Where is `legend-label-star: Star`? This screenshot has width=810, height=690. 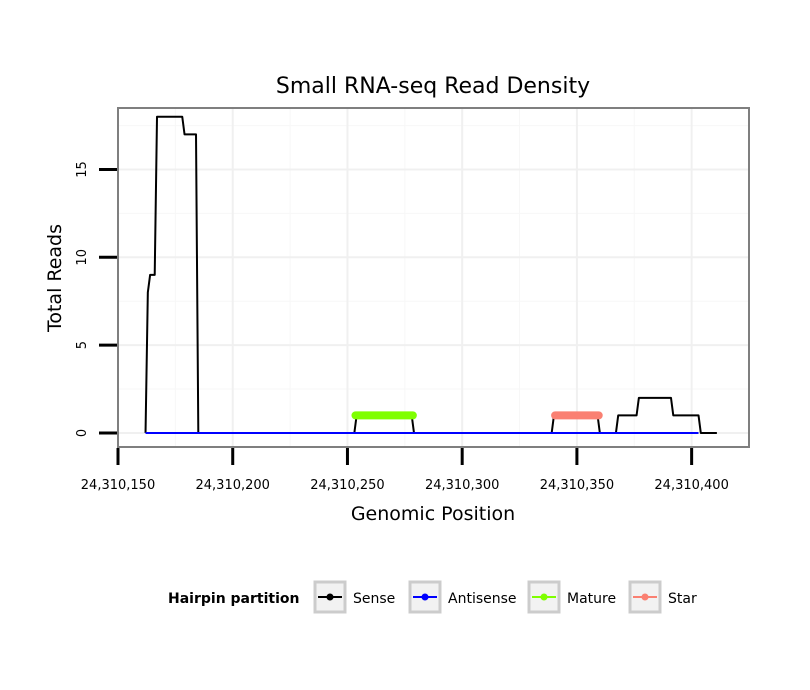
legend-label-star: Star is located at coordinates (682, 599).